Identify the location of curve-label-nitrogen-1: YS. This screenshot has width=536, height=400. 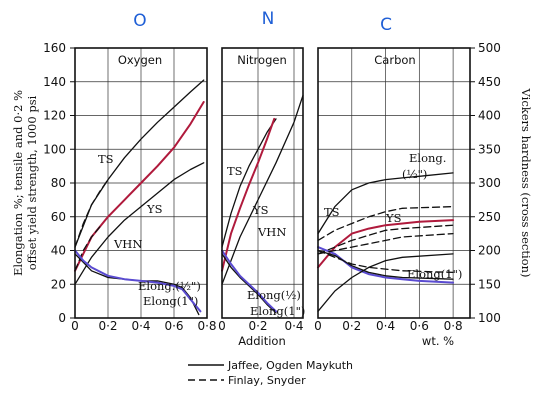
(260, 210).